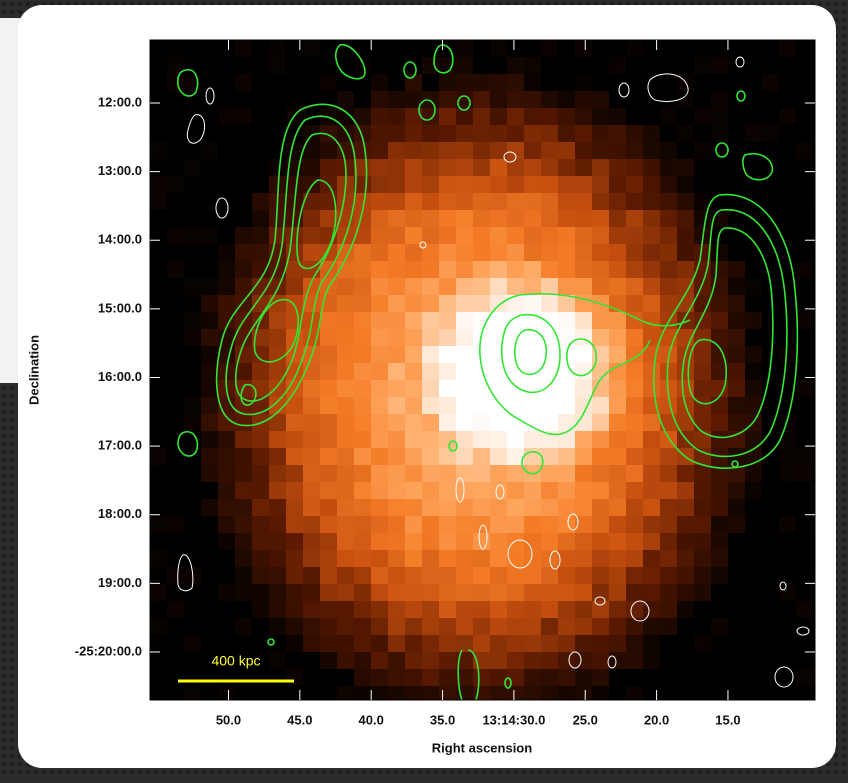 The height and width of the screenshot is (783, 848). Describe the element at coordinates (33, 370) in the screenshot. I see `y-axis-title: Declination` at that location.